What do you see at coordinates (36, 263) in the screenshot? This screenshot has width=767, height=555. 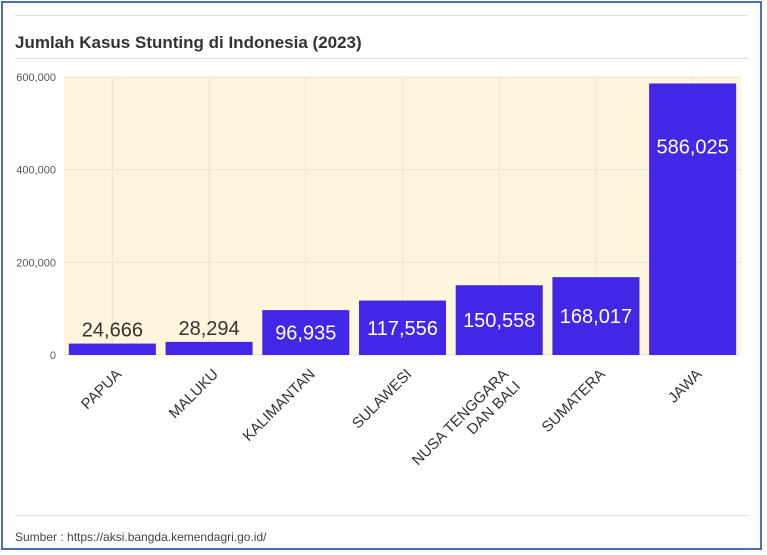 I see `y-tick-label: 200,000` at bounding box center [36, 263].